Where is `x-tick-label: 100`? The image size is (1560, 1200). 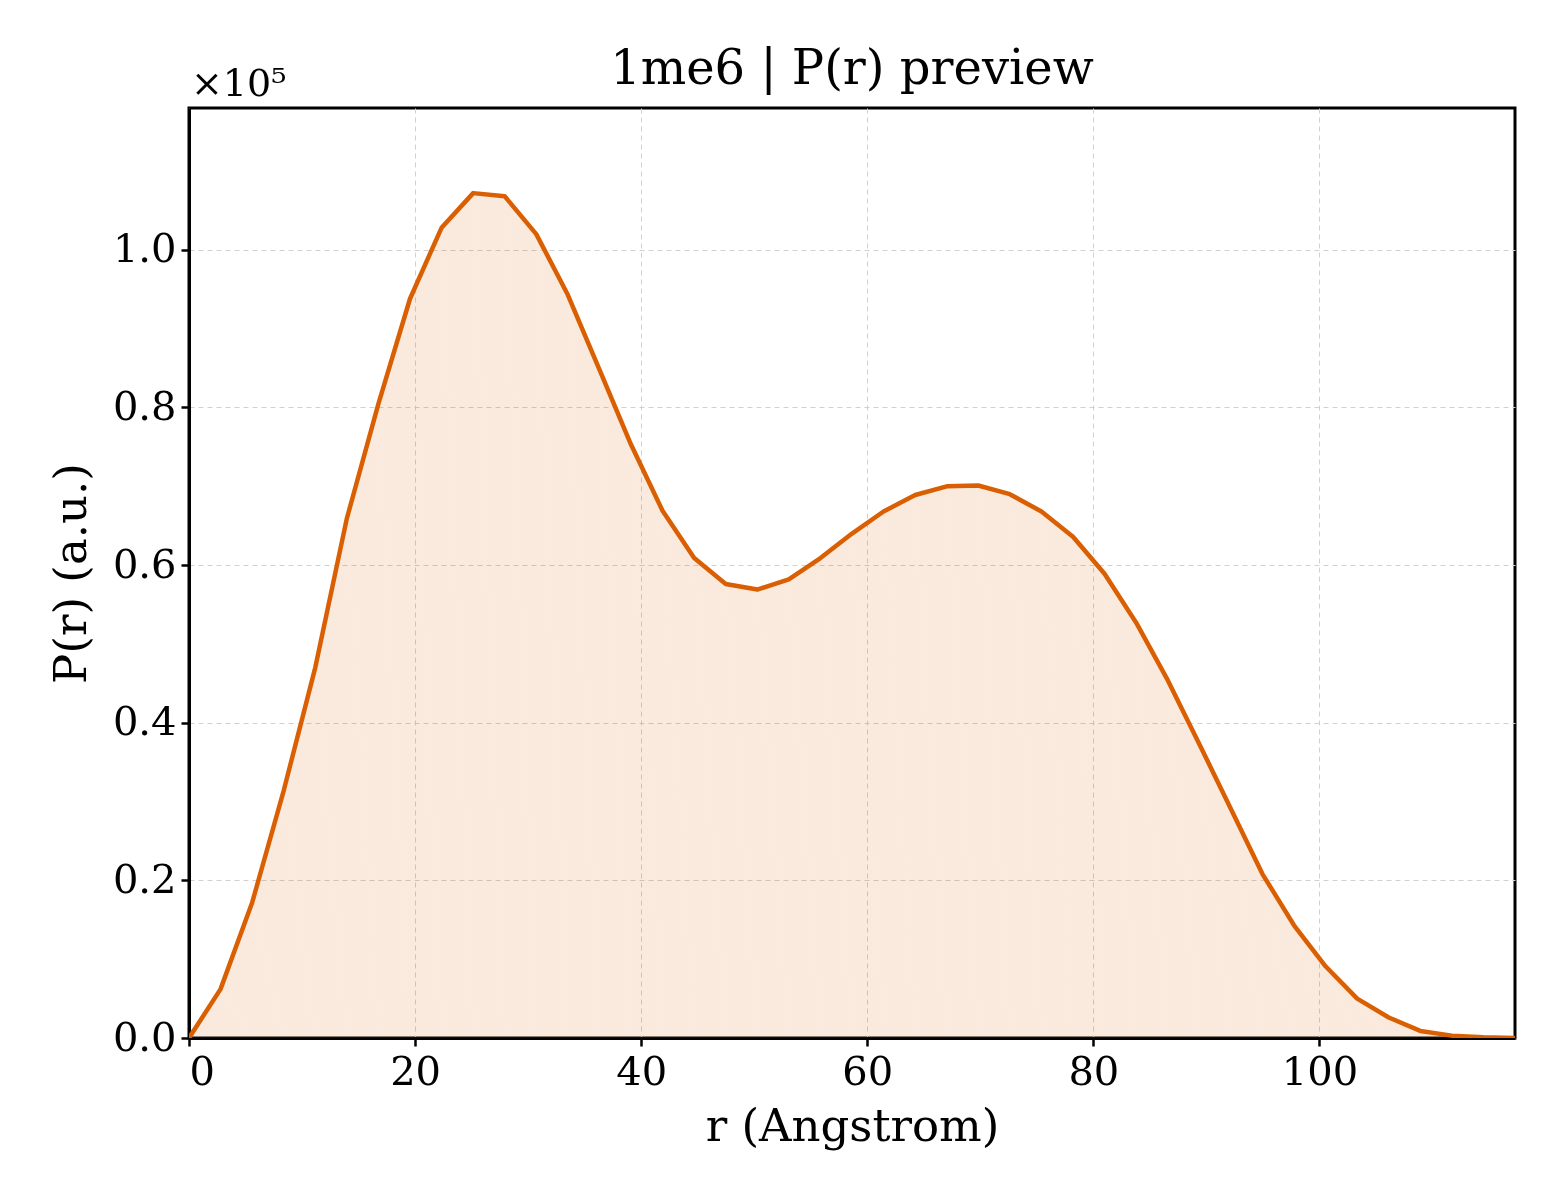 x-tick-label: 100 is located at coordinates (1320, 1070).